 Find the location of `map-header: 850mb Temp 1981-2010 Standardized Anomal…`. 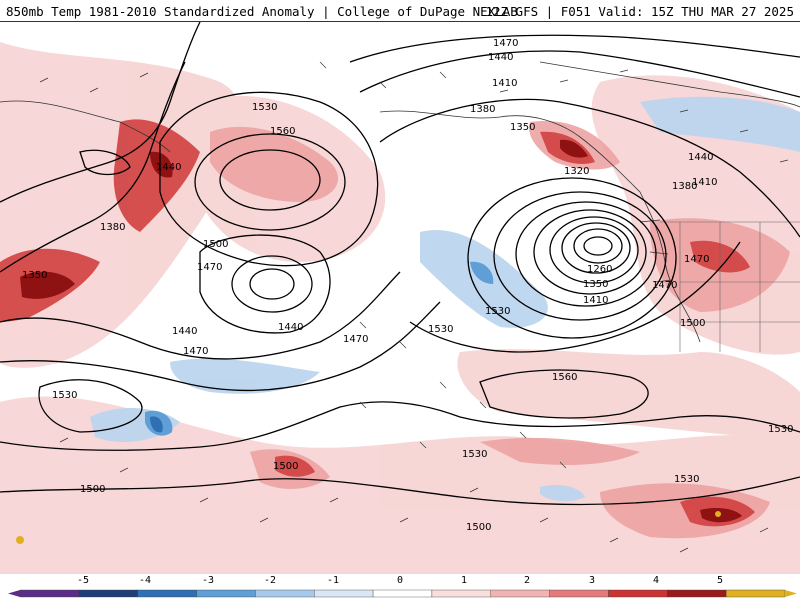

map-header: 850mb Temp 1981-2010 Standardized Anomal… is located at coordinates (400, 11).